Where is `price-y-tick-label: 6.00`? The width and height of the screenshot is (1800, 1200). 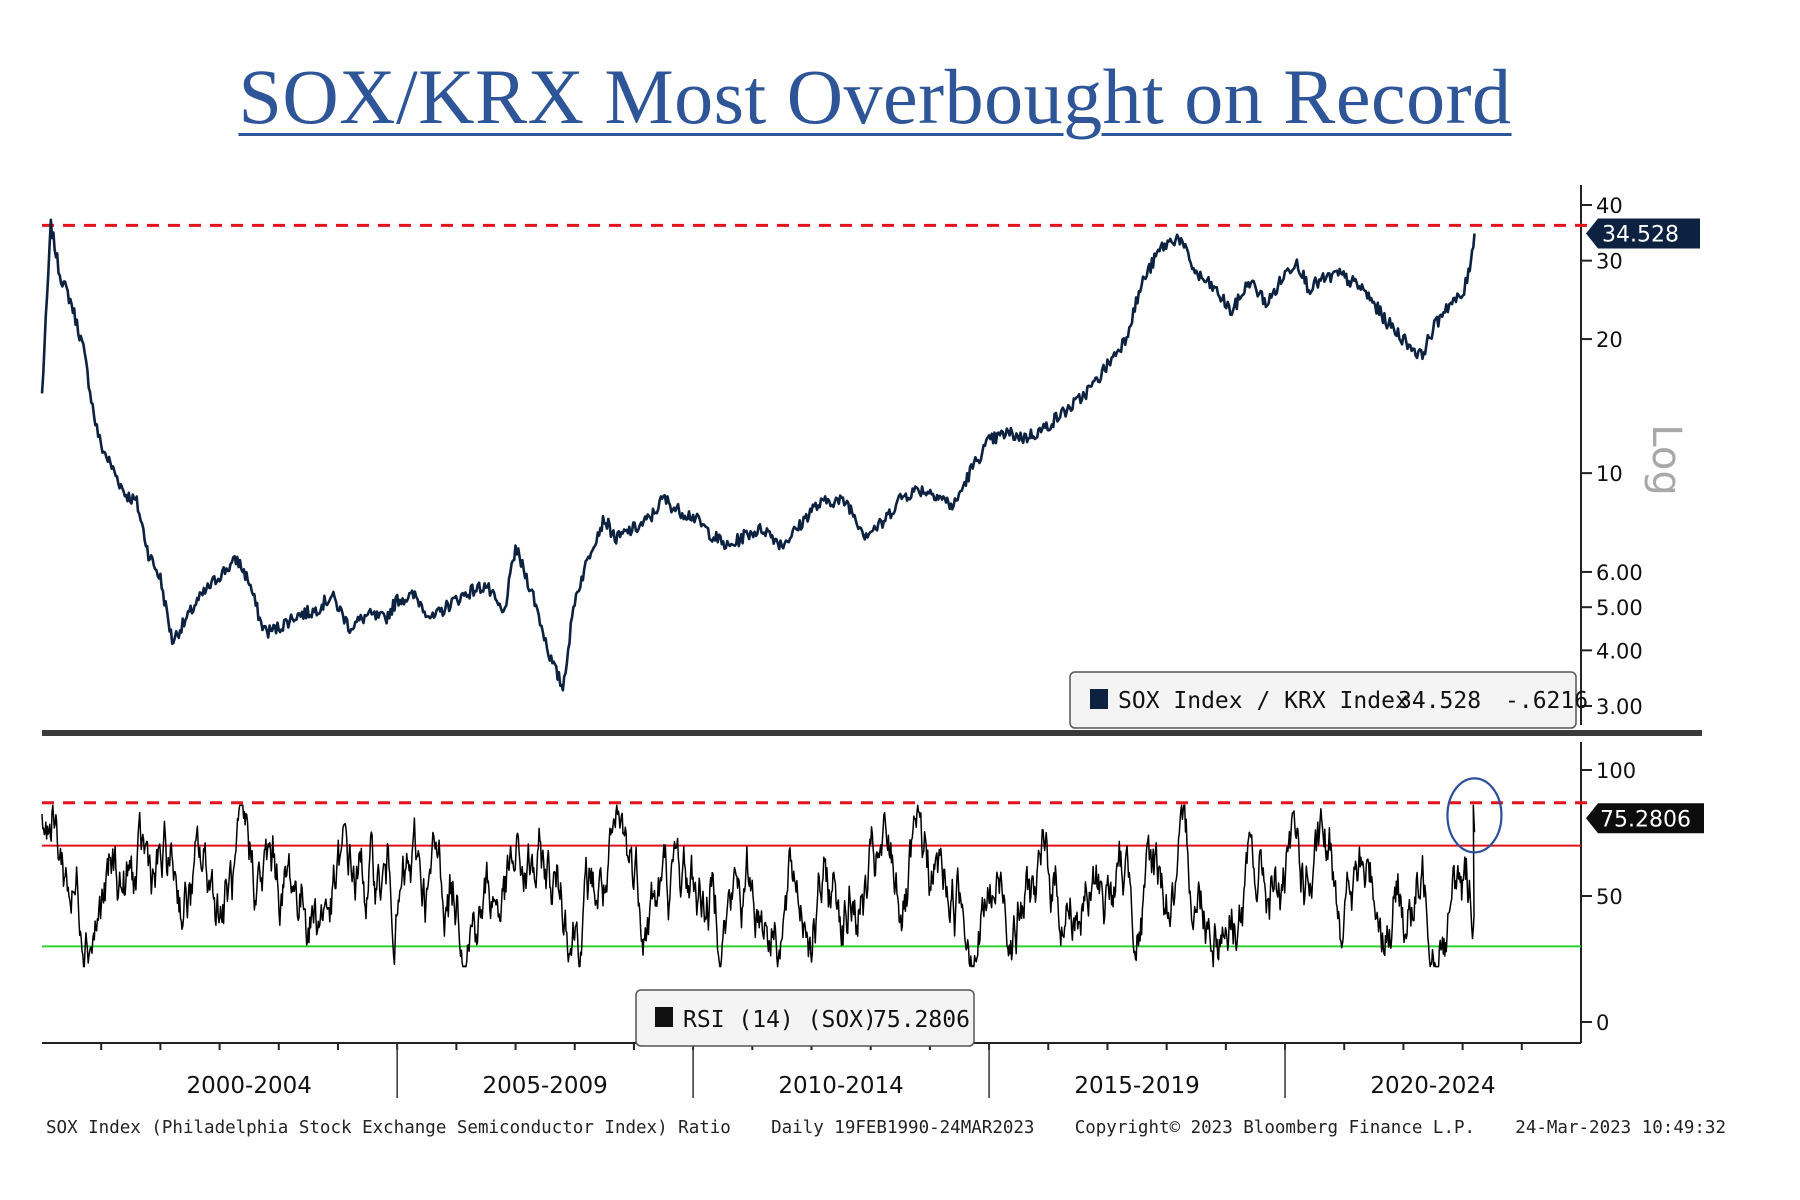
price-y-tick-label: 6.00 is located at coordinates (1619, 573).